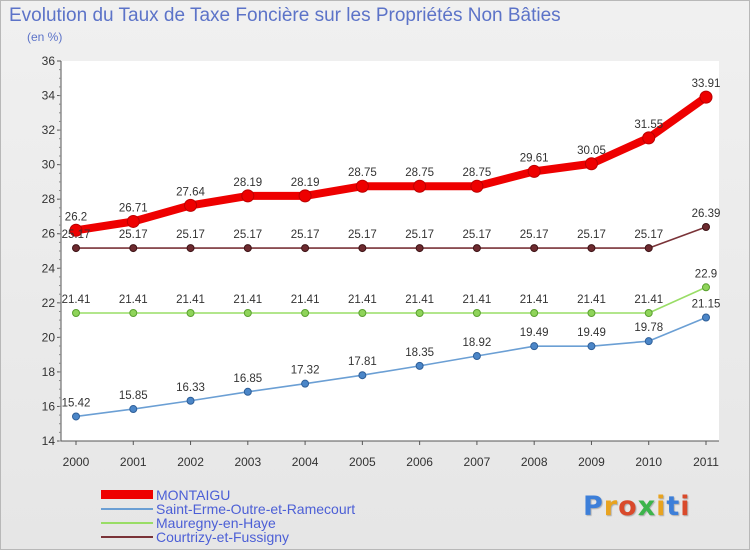 The width and height of the screenshot is (750, 550). I want to click on legend-label-saint-erme: Saint-Erme-Outre-et-Ramecourt, so click(256, 508).